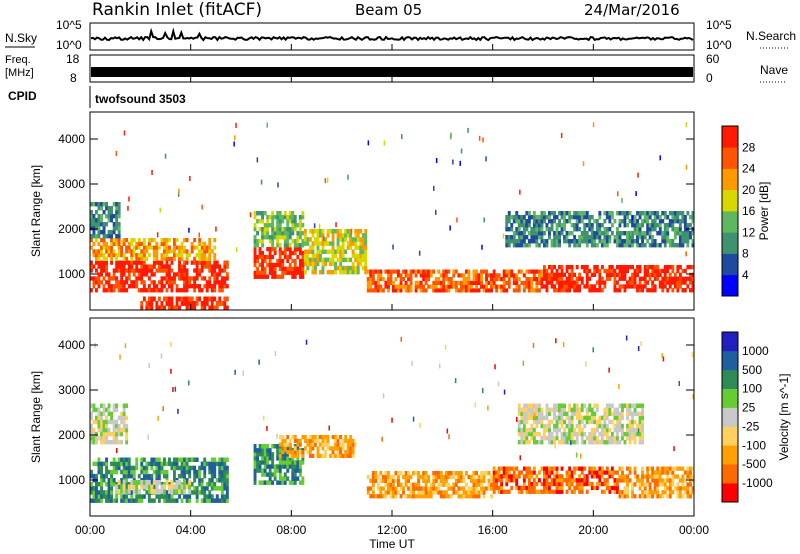  Describe the element at coordinates (730, 222) in the screenshot. I see `power-colorbar-swatch` at that location.